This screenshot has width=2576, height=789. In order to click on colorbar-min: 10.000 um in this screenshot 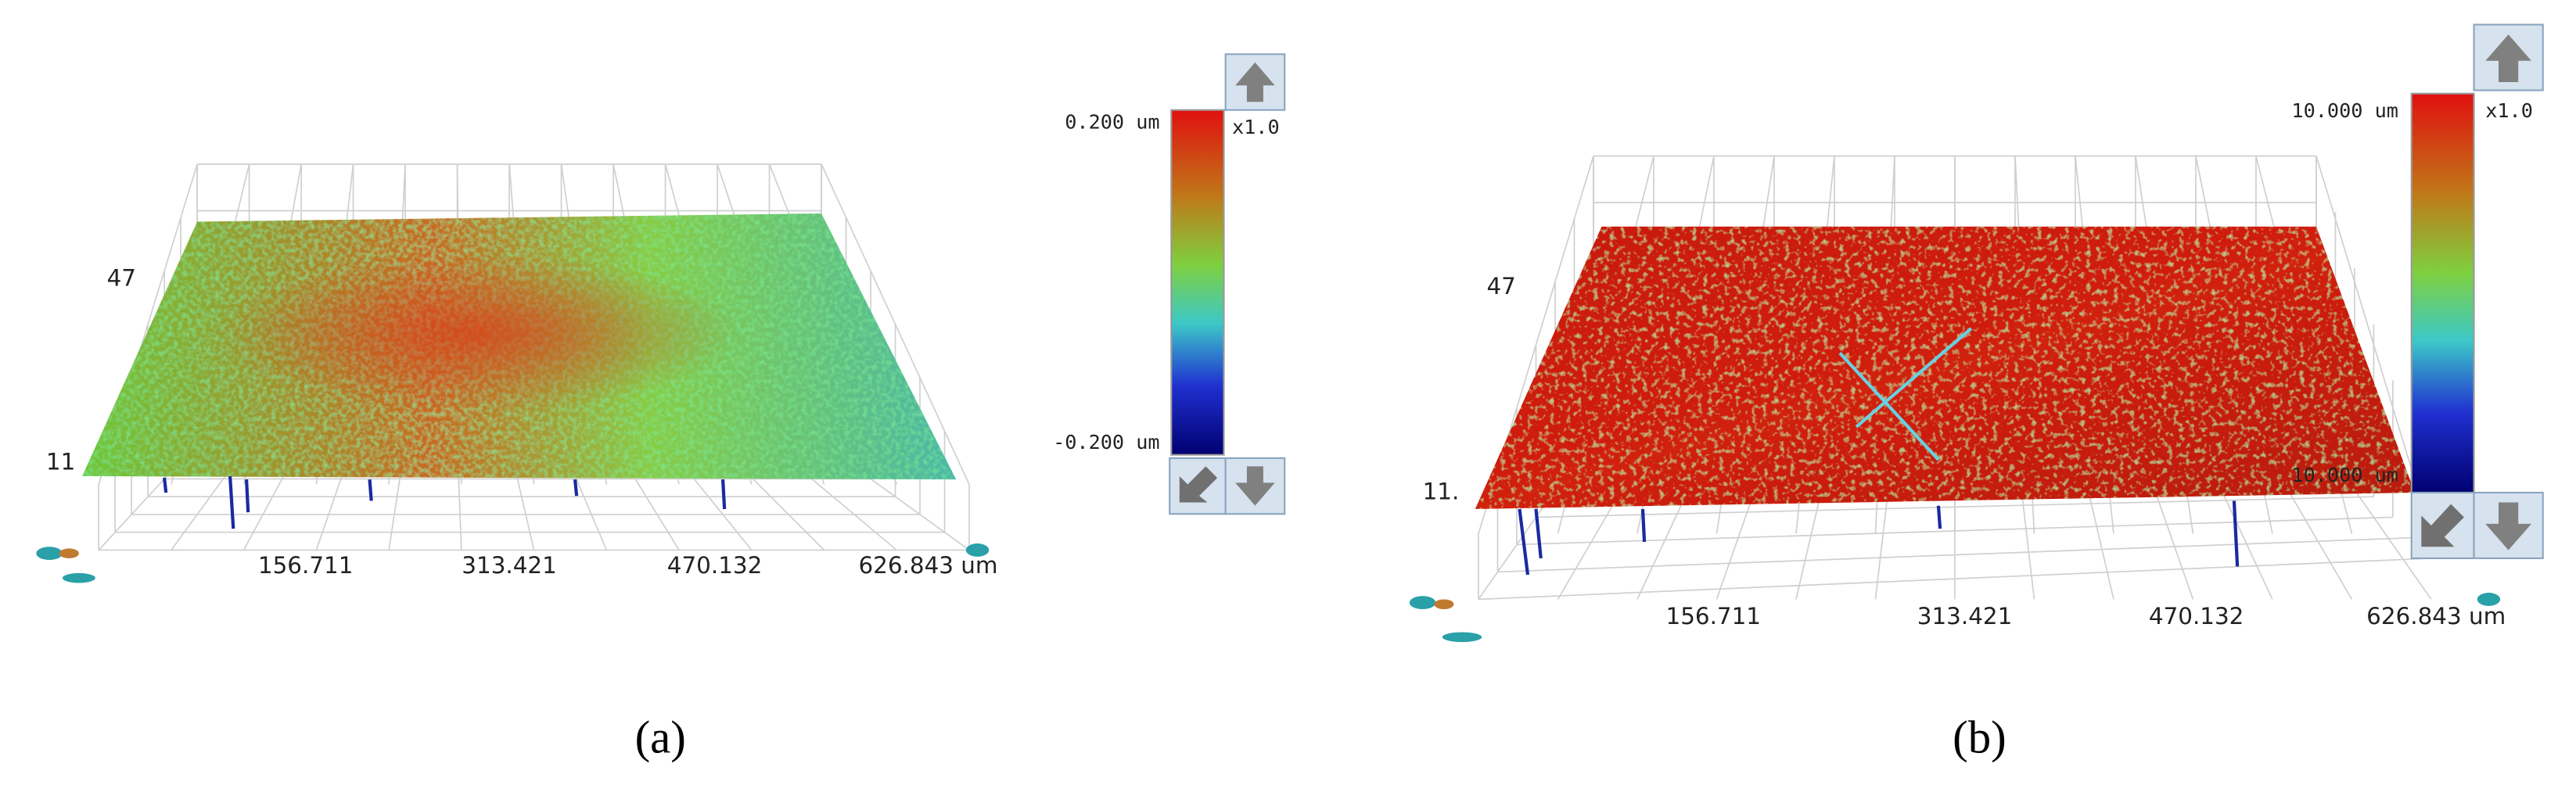, I will do `click(2344, 475)`.